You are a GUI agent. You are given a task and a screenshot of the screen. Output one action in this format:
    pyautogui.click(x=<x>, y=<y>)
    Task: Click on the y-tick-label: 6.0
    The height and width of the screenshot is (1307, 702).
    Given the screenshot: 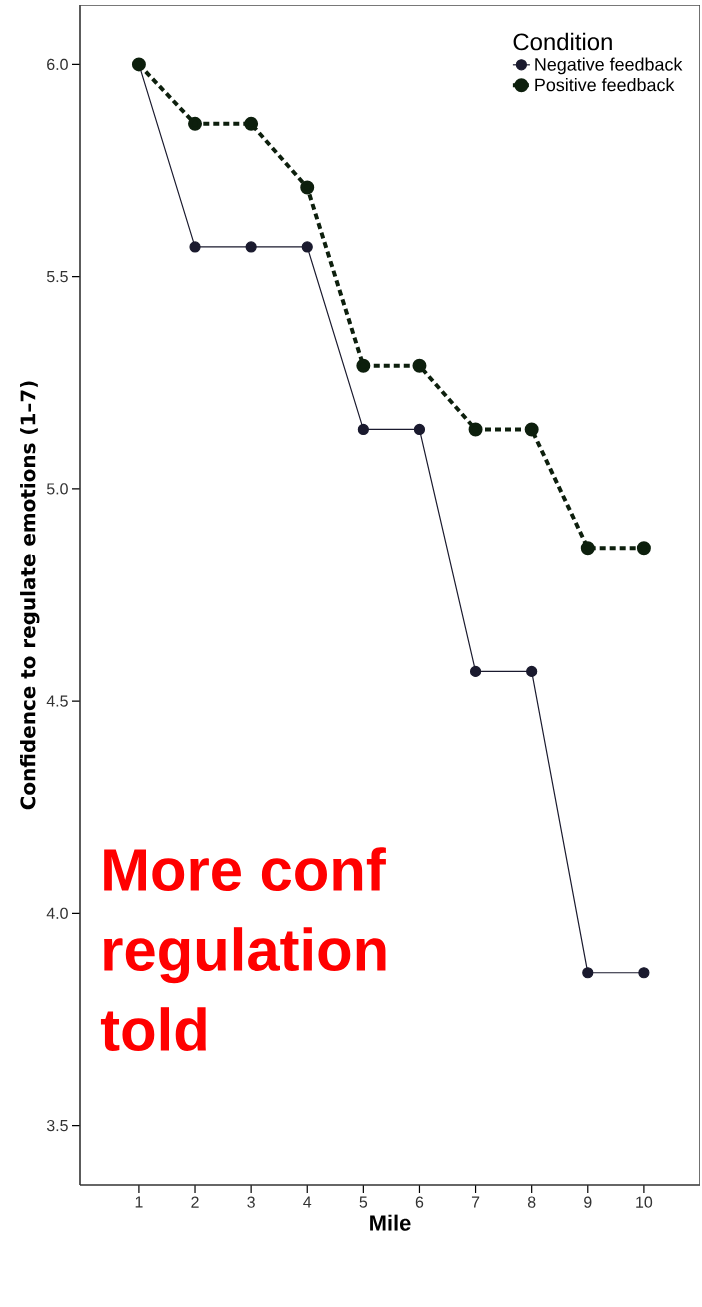 What is the action you would take?
    pyautogui.click(x=57, y=64)
    